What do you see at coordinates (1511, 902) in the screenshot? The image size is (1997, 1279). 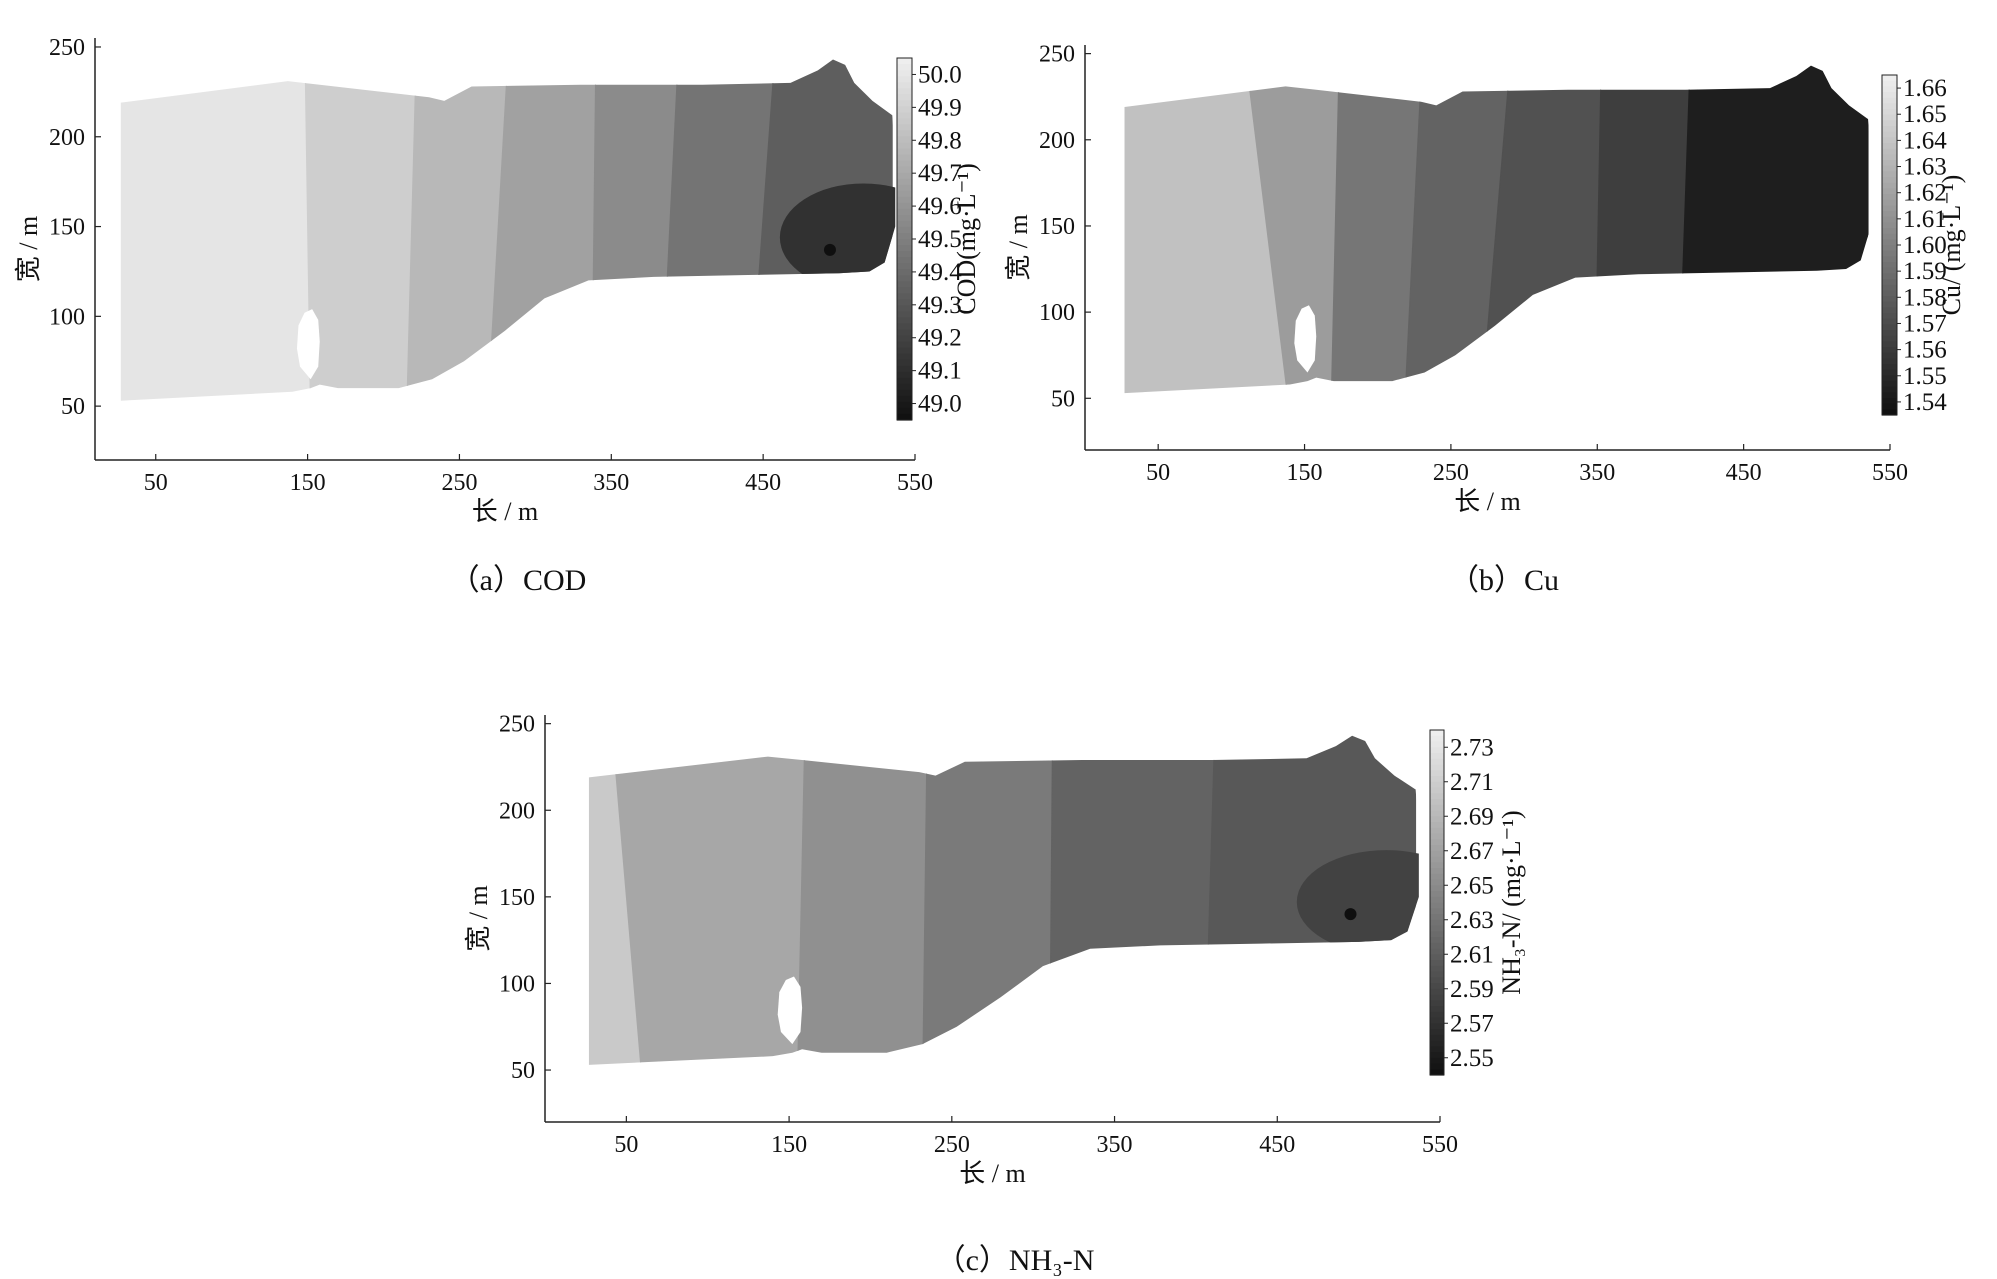 I see `colorbar-label: NH₃-N/ (mg·L⁻¹)` at bounding box center [1511, 902].